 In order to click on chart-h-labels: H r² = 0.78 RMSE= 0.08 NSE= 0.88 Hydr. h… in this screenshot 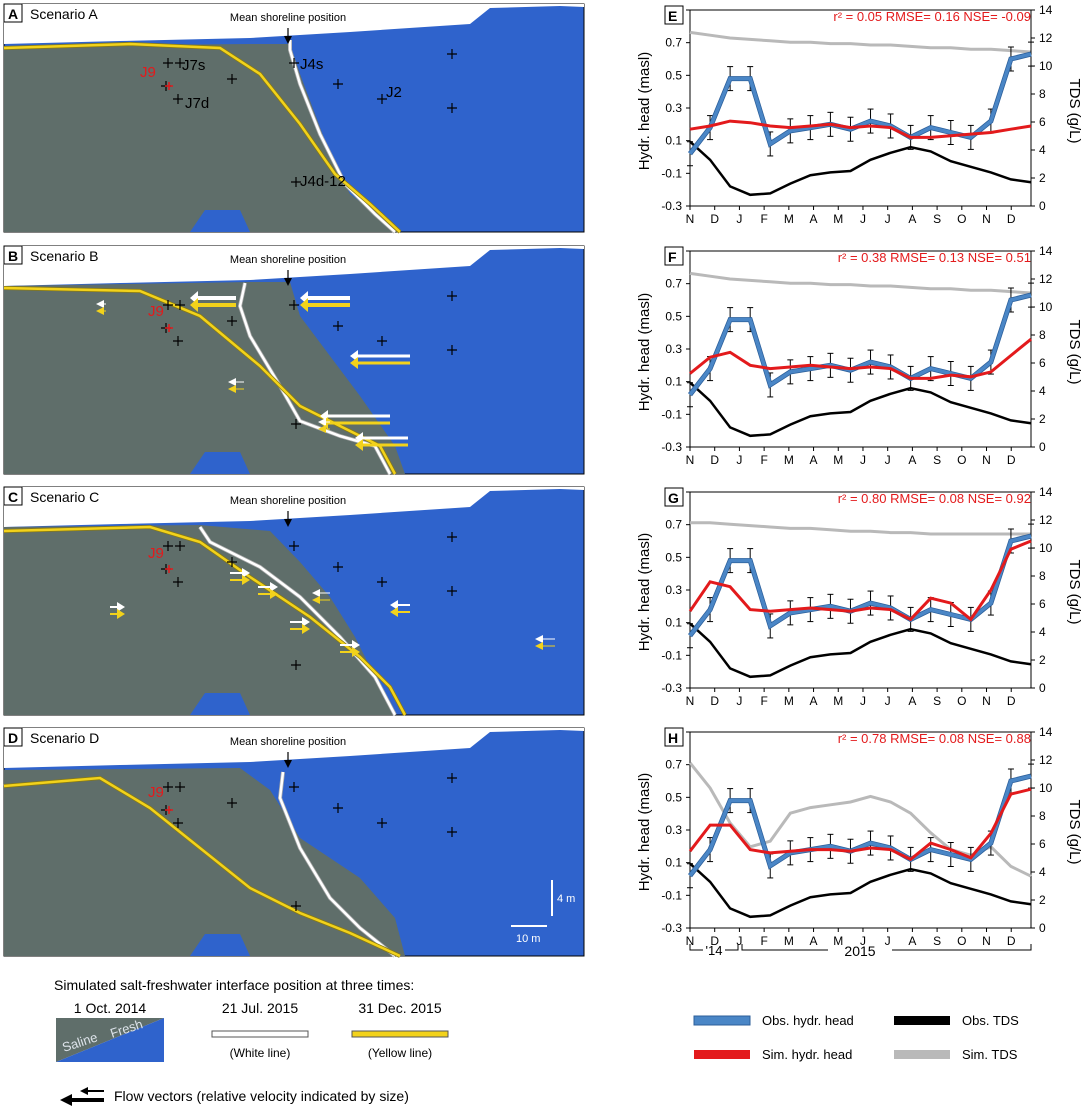, I will do `click(859, 809)`.